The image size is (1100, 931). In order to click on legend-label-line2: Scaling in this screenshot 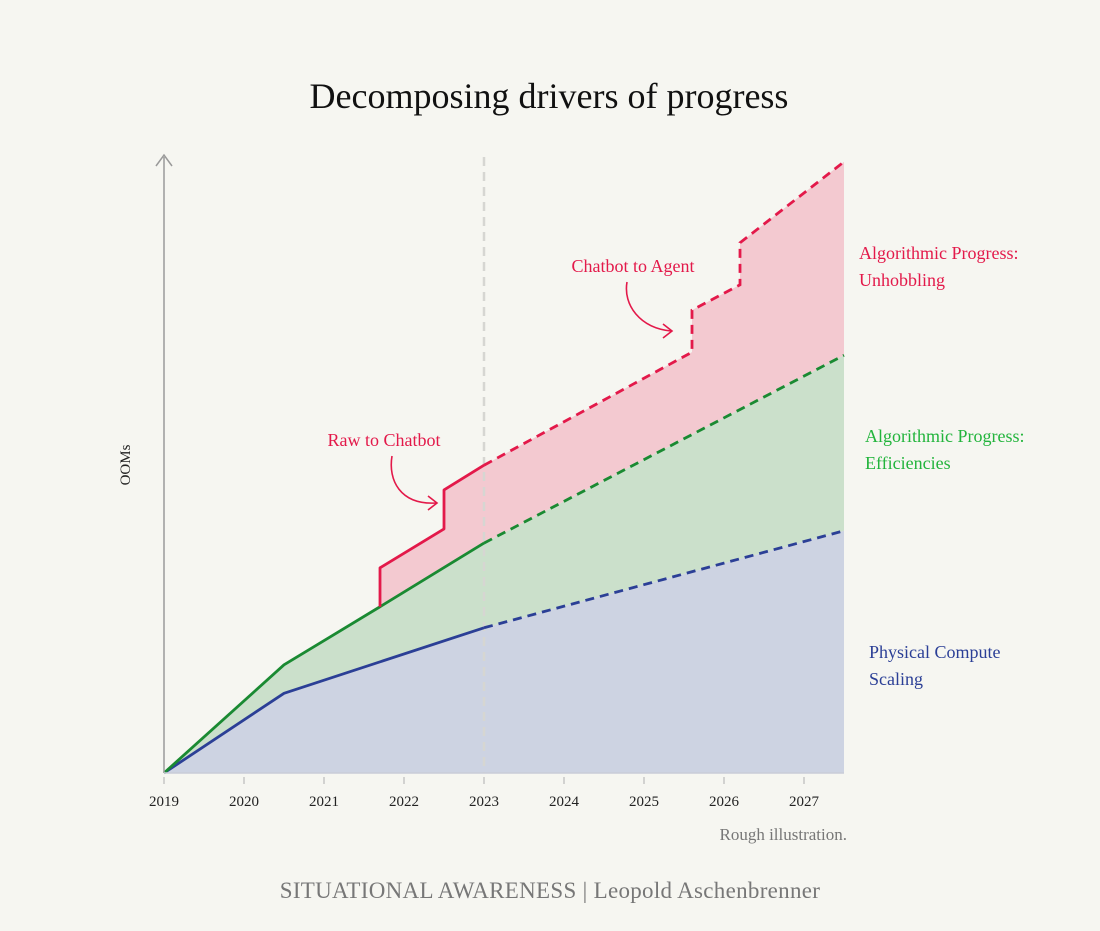, I will do `click(896, 679)`.